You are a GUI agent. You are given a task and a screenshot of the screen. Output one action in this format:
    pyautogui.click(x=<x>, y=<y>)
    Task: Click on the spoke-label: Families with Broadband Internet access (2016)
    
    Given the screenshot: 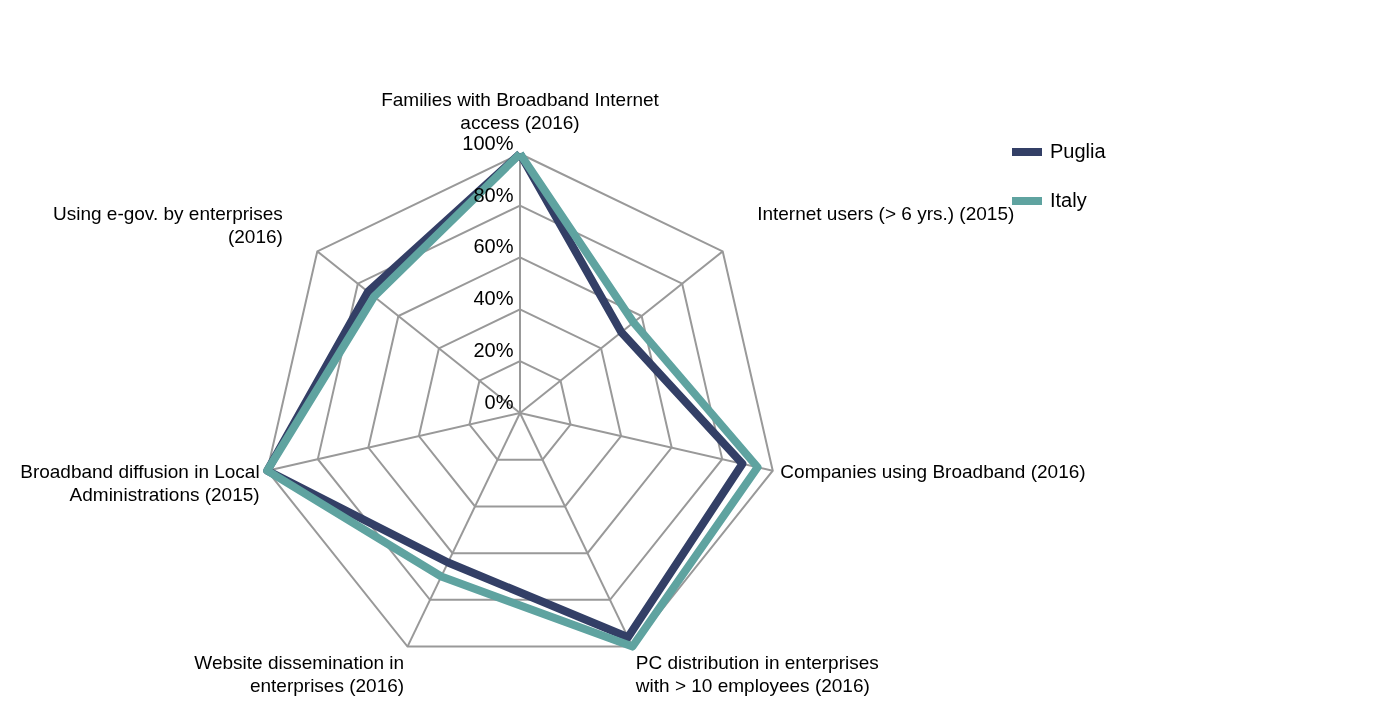 What is the action you would take?
    pyautogui.click(x=520, y=110)
    